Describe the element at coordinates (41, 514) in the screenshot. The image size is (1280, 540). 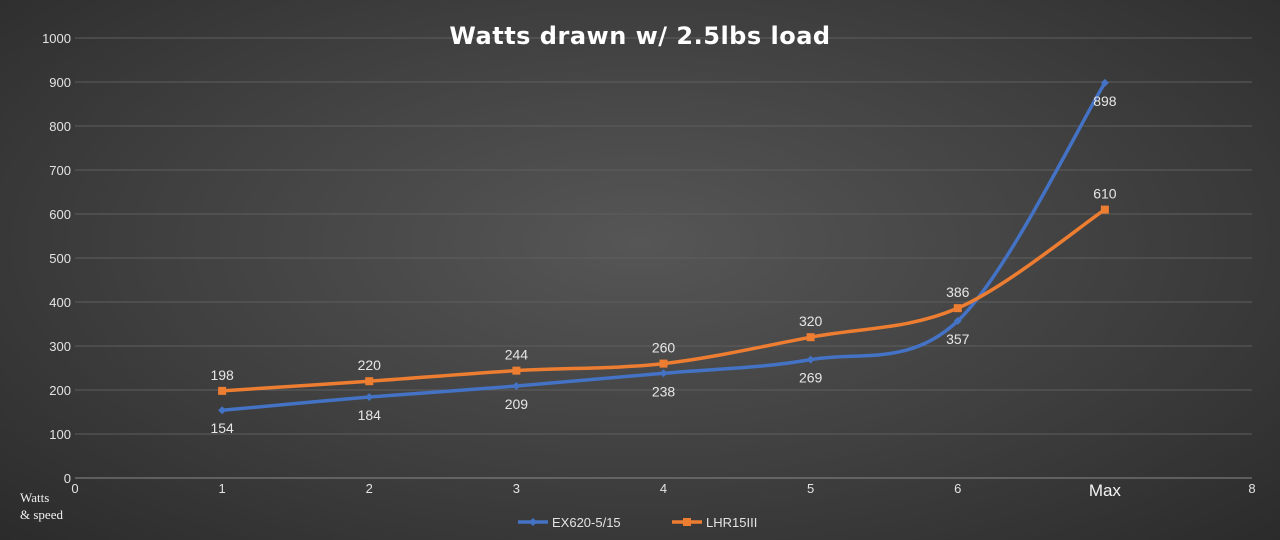
I see `y-axis-label-line: & speed` at that location.